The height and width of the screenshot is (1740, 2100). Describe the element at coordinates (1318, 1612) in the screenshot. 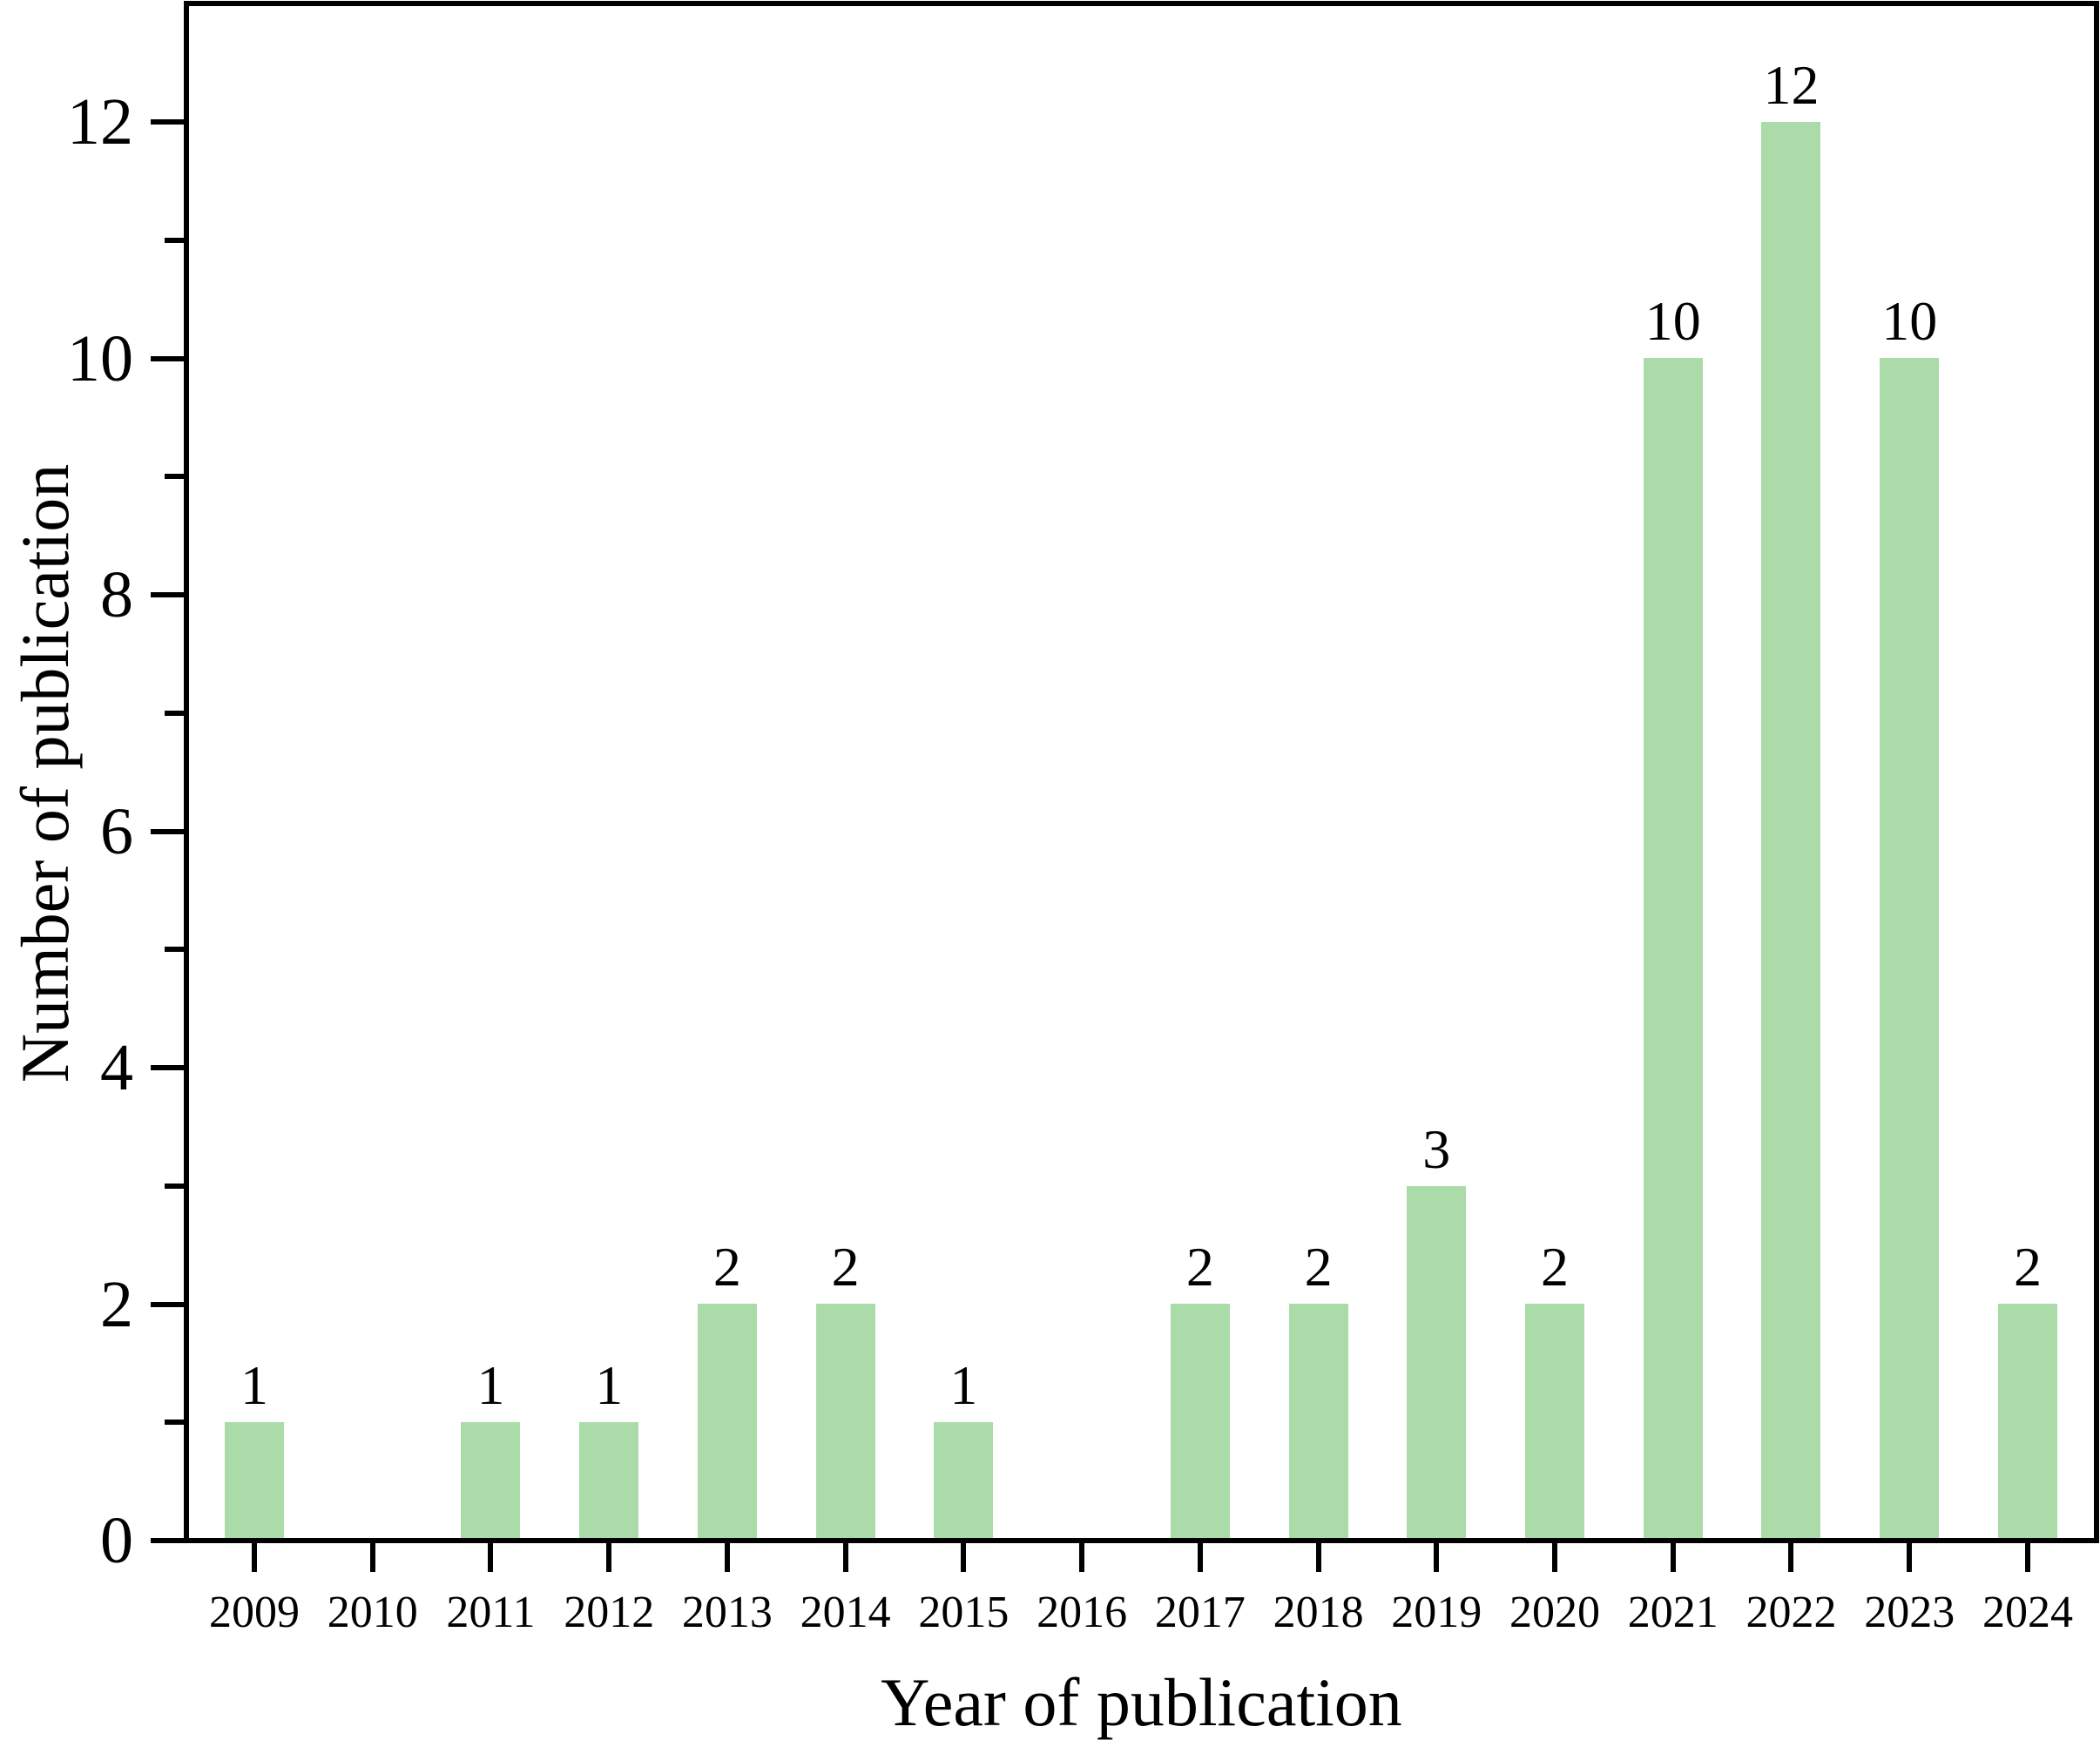

I see `x-tick-label-2018: 2018` at that location.